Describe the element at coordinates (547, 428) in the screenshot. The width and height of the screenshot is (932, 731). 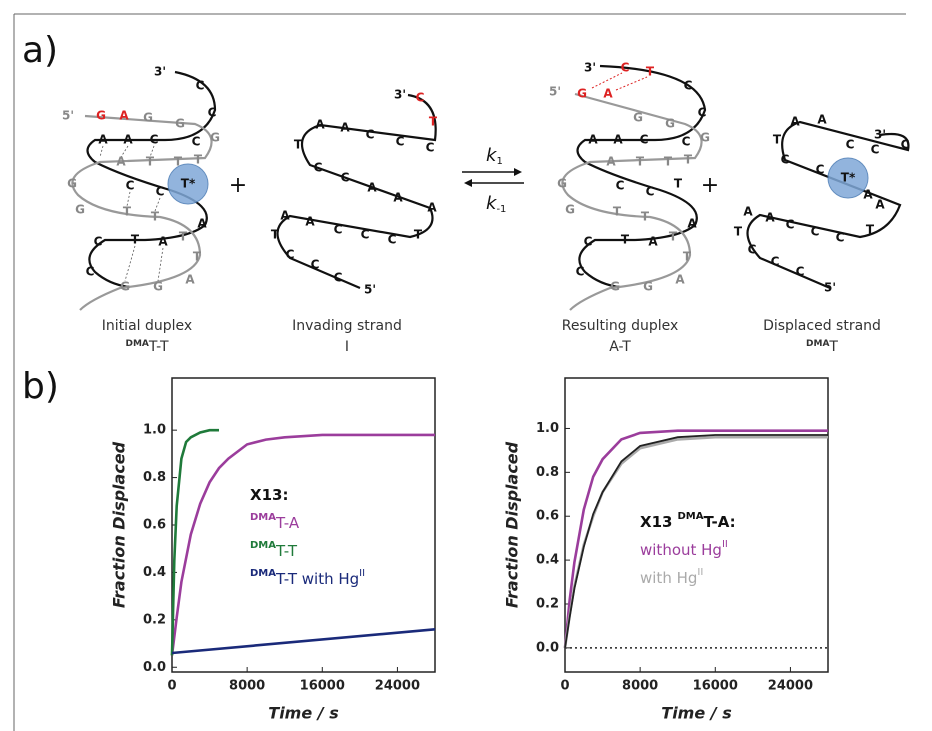
I see `y-tick-label: 1.0` at that location.